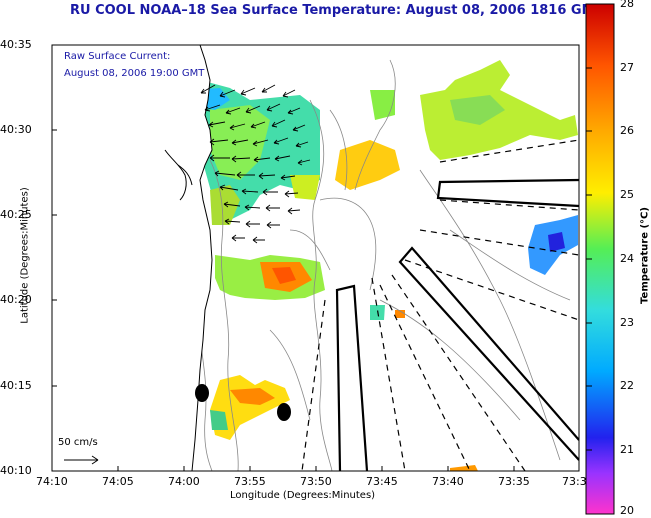 The image size is (651, 518). I want to click on x-axis-label: Longitude (Degrees:Minutes), so click(303, 495).